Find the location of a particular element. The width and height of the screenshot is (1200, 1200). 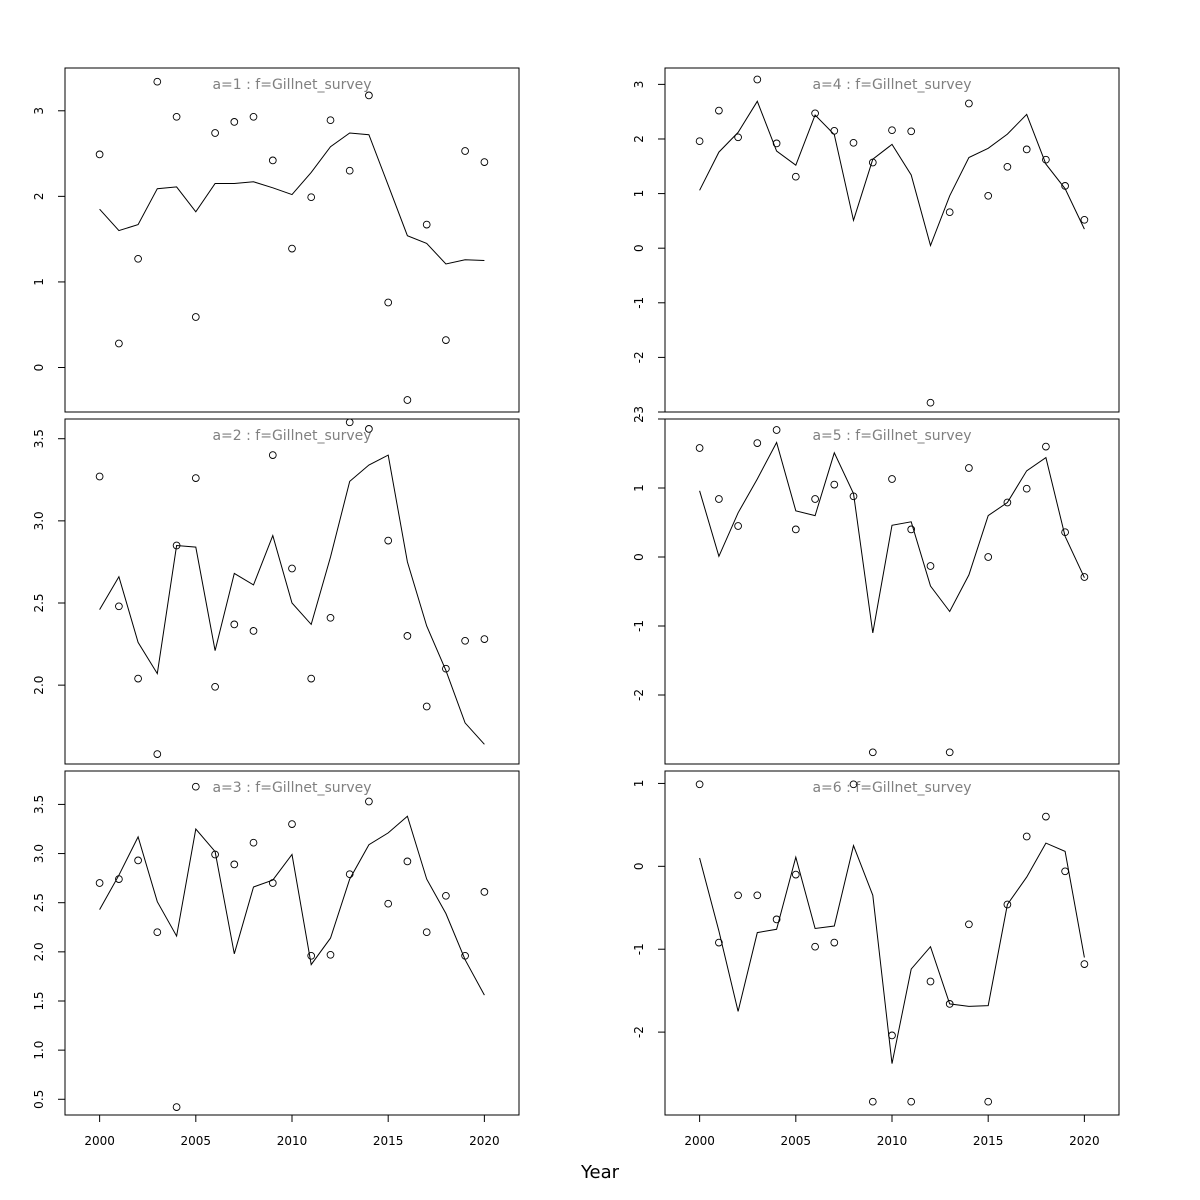

y-tick-label: 3 is located at coordinates (39, 111).